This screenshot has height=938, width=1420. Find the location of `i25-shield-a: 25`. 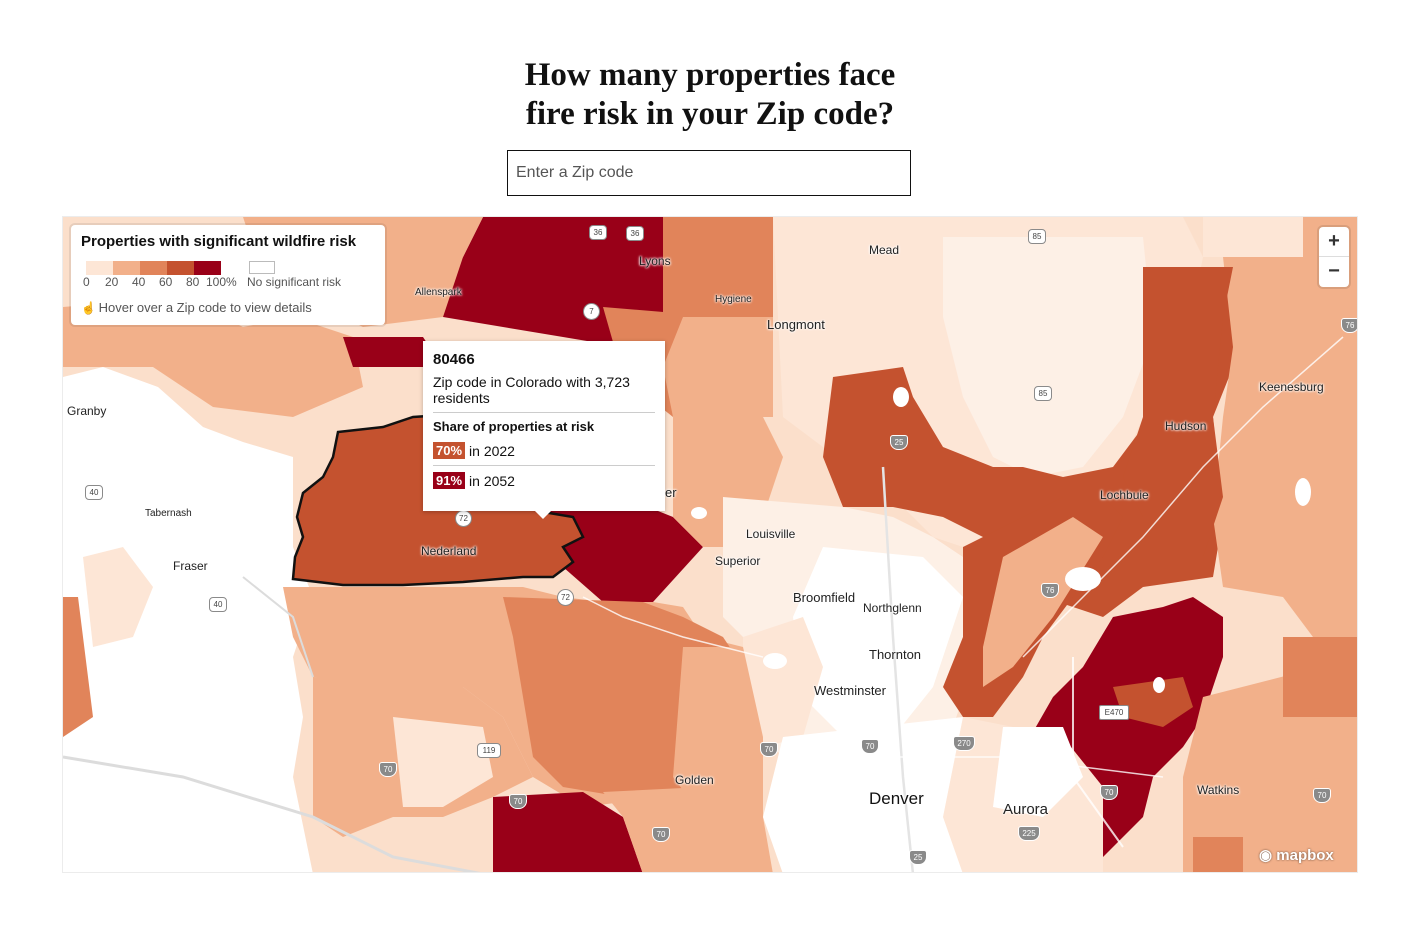

i25-shield-a: 25 is located at coordinates (899, 442).